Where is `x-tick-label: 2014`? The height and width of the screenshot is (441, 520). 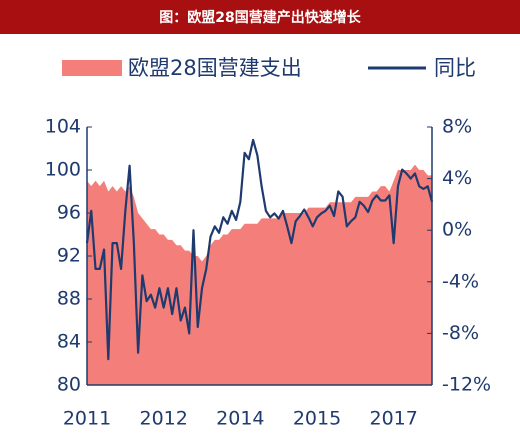
x-tick-label: 2014 is located at coordinates (240, 419).